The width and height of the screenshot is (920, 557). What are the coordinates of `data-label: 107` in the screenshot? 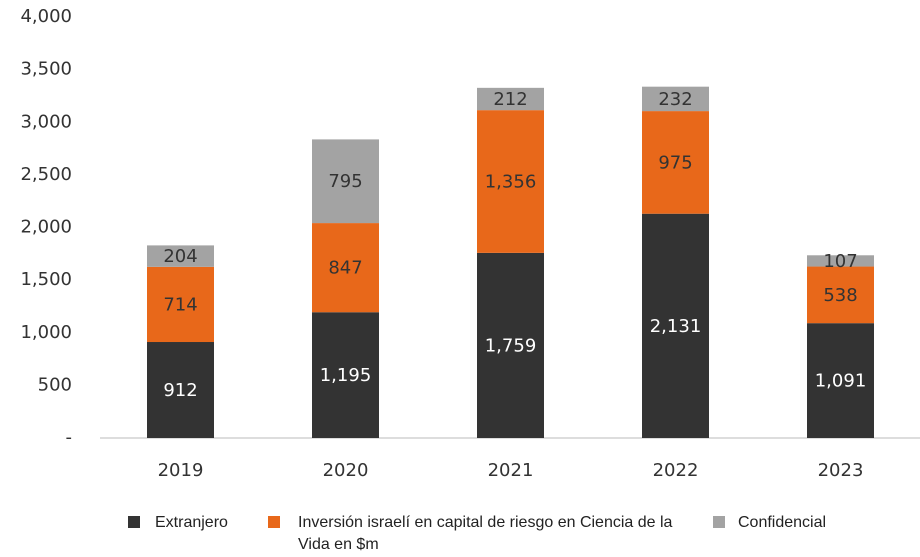 It's located at (840, 261).